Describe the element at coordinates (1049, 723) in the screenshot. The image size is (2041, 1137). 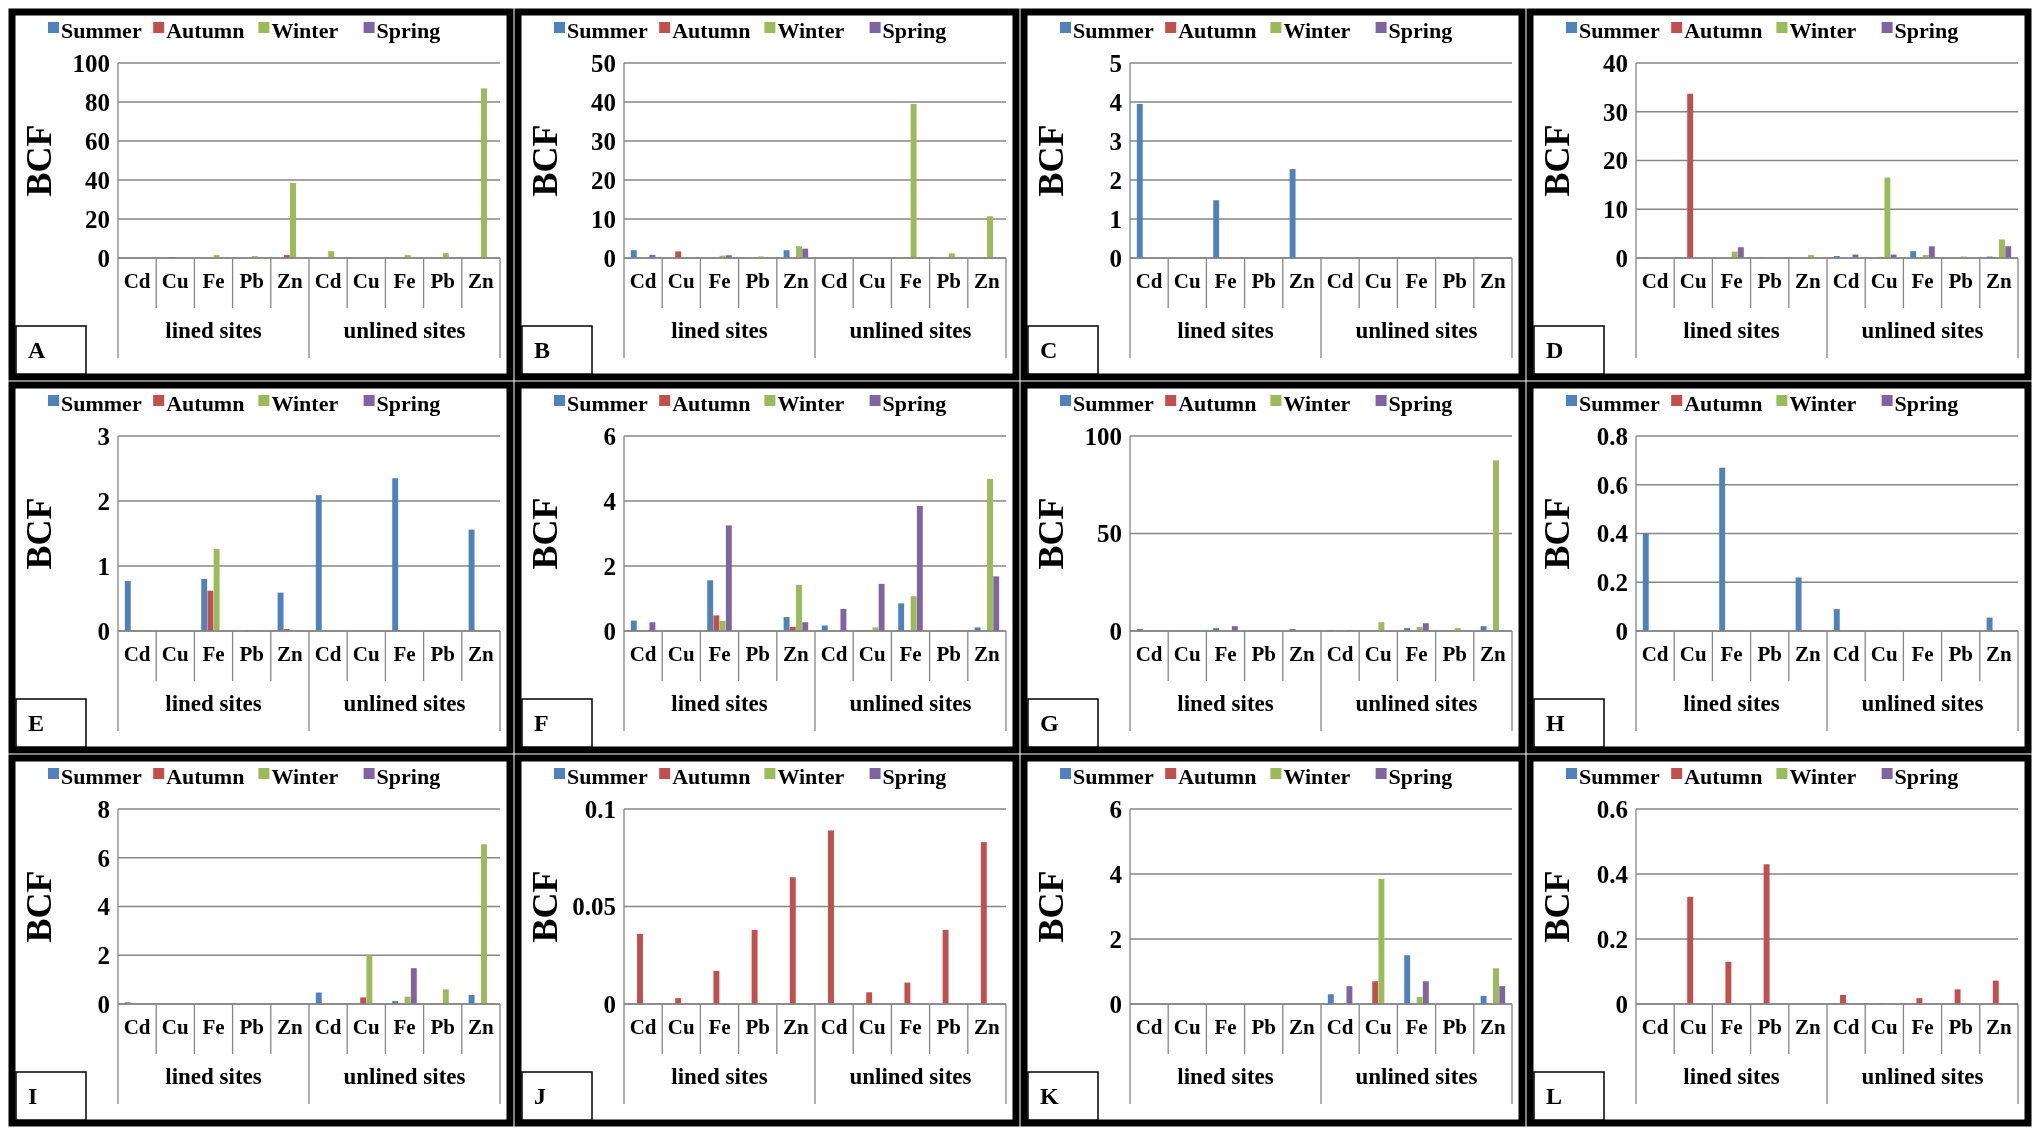
I see `text: G` at that location.